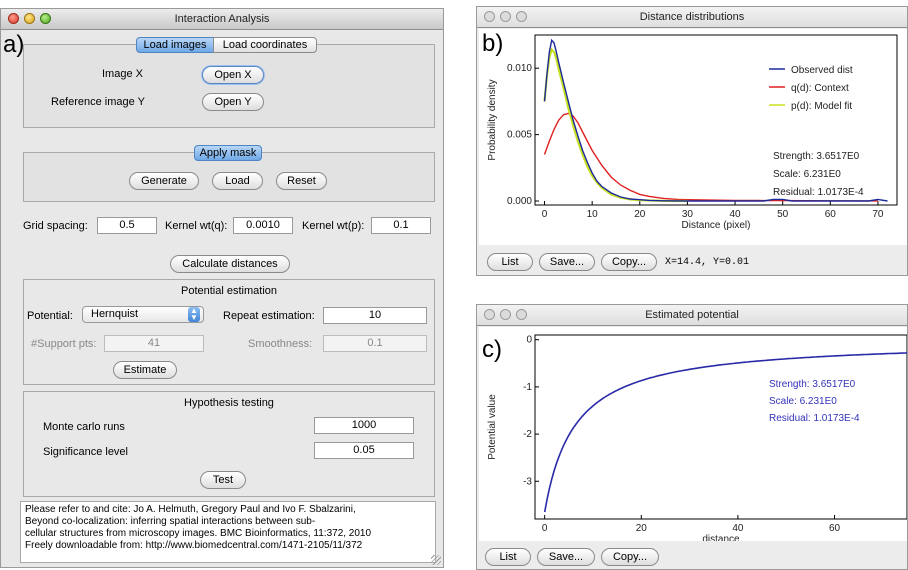 This screenshot has width=908, height=570. I want to click on window-title: Estimated potential, so click(692, 315).